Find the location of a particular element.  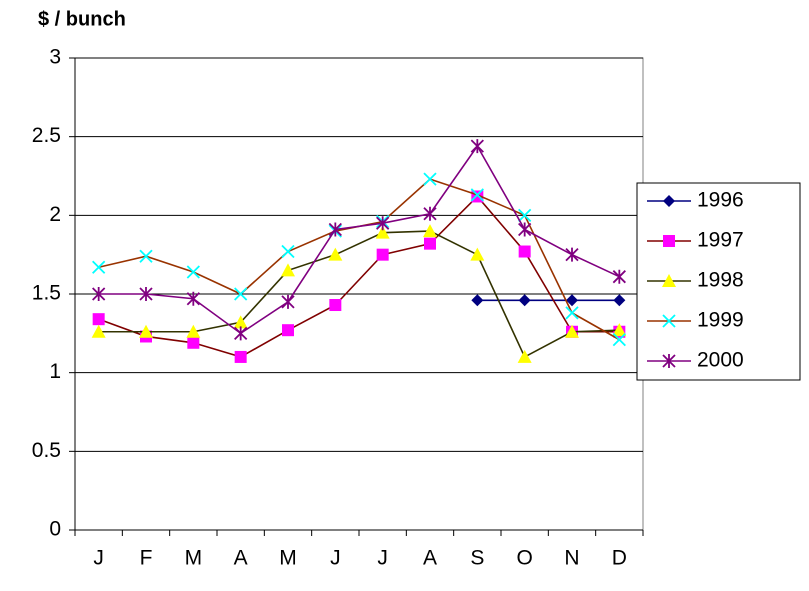

y-tick-label: 1.5 is located at coordinates (46, 293).